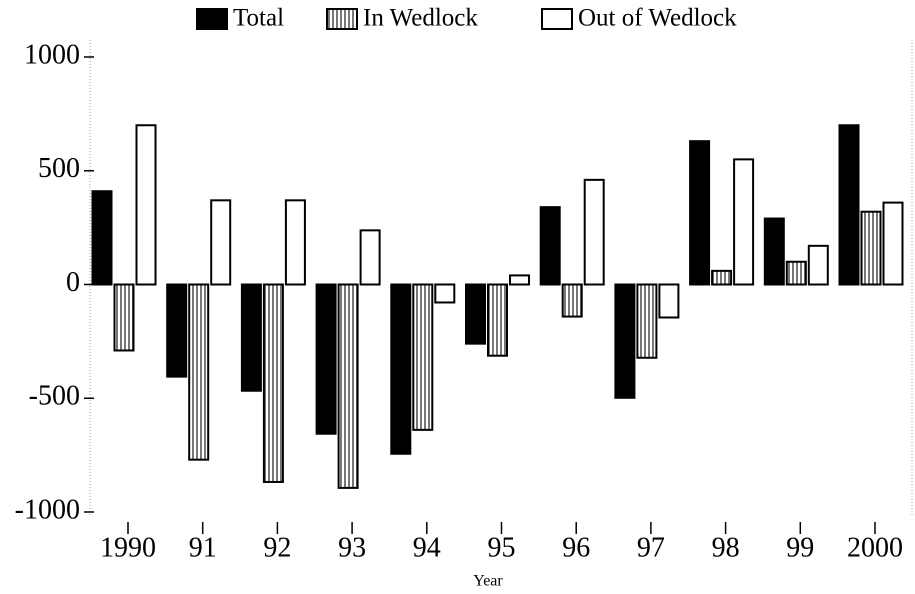 Image resolution: width=915 pixels, height=594 pixels. I want to click on x-tick-label: 99, so click(800, 547).